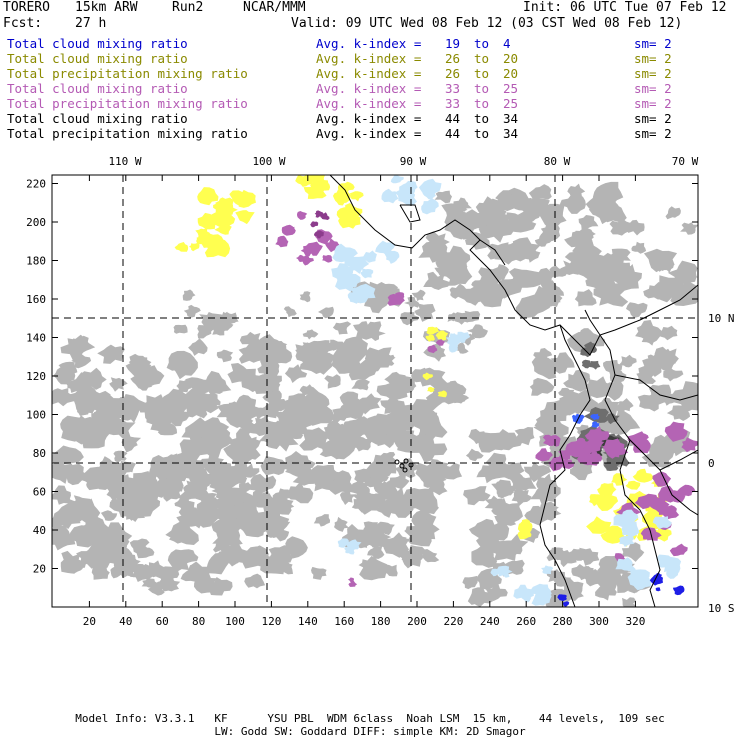  I want to click on y-tick-label: 100, so click(36, 415).